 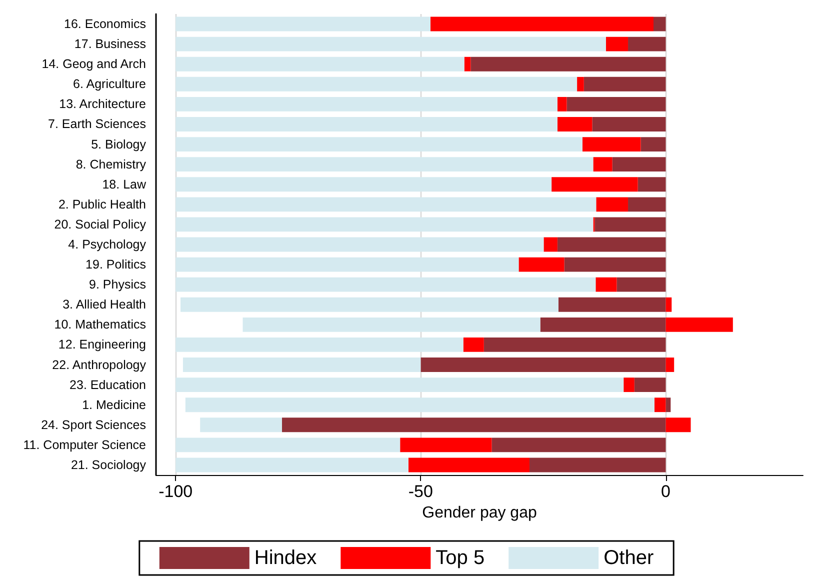 What do you see at coordinates (109, 84) in the screenshot?
I see `y-tick-label: 6. Agriculture` at bounding box center [109, 84].